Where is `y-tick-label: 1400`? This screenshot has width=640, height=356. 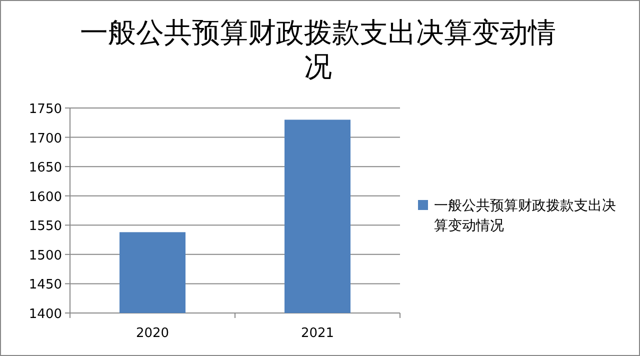 y-tick-label: 1400 is located at coordinates (45, 314).